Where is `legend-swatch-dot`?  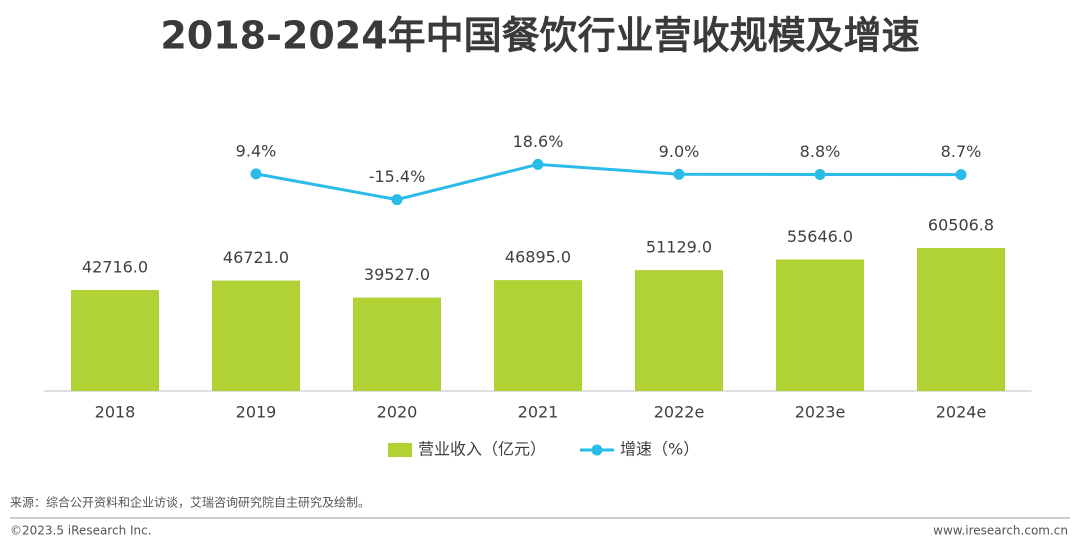
legend-swatch-dot is located at coordinates (597, 450).